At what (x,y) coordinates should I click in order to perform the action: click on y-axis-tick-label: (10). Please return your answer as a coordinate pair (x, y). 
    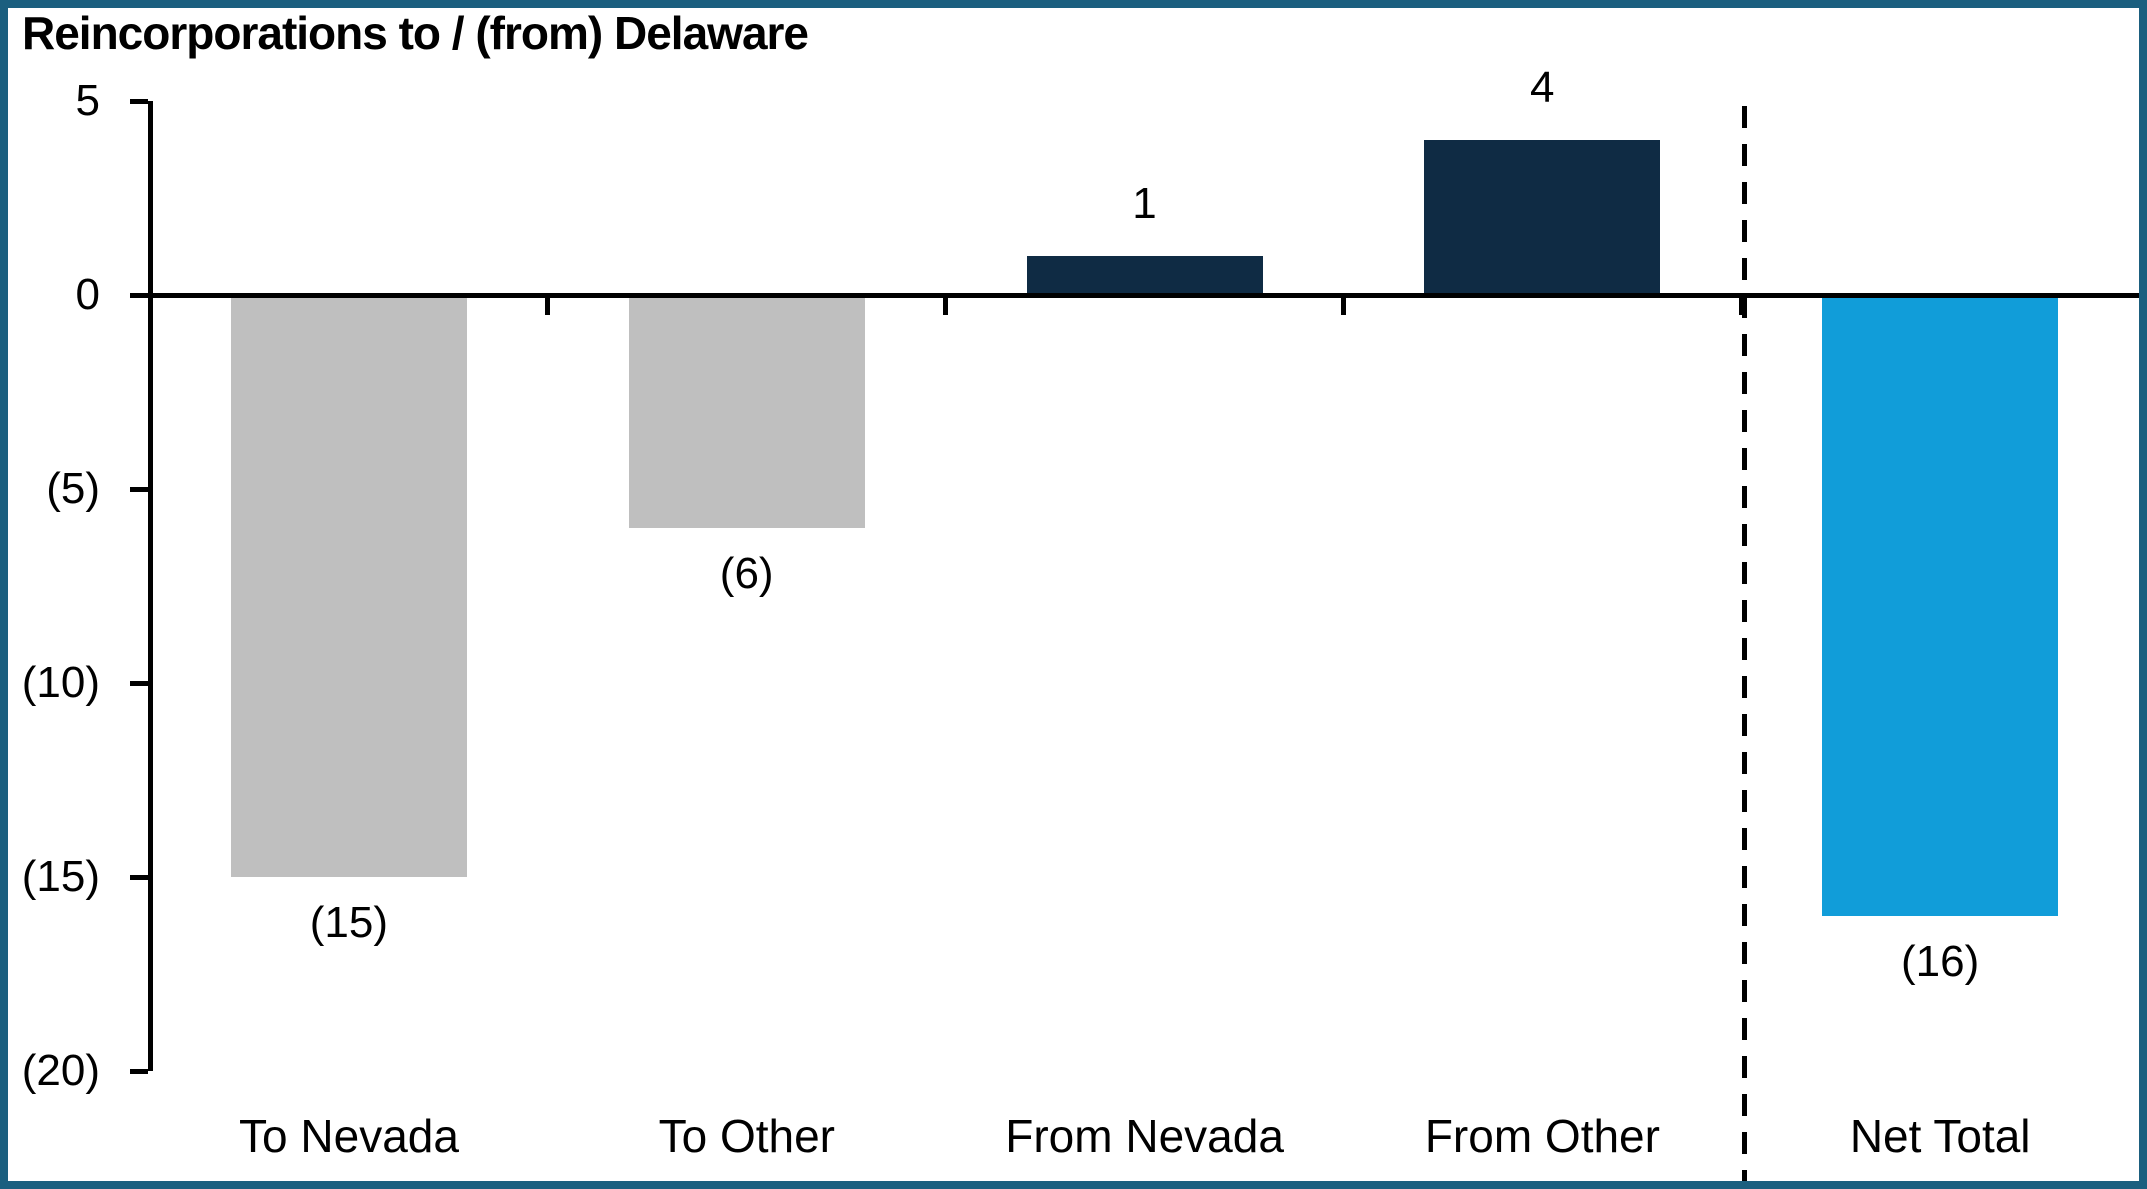
    Looking at the image, I should click on (60, 682).